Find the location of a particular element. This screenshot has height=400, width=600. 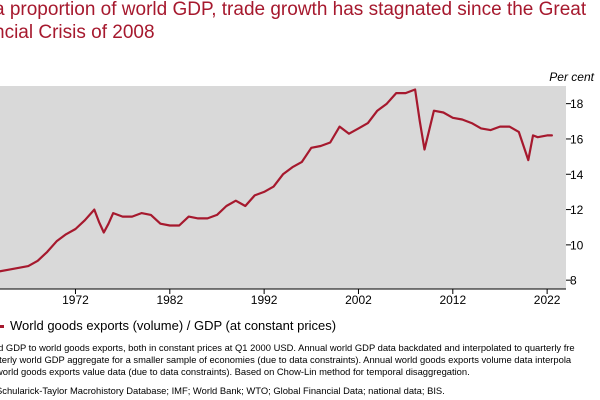

x-tick-label: 1992 is located at coordinates (264, 300).